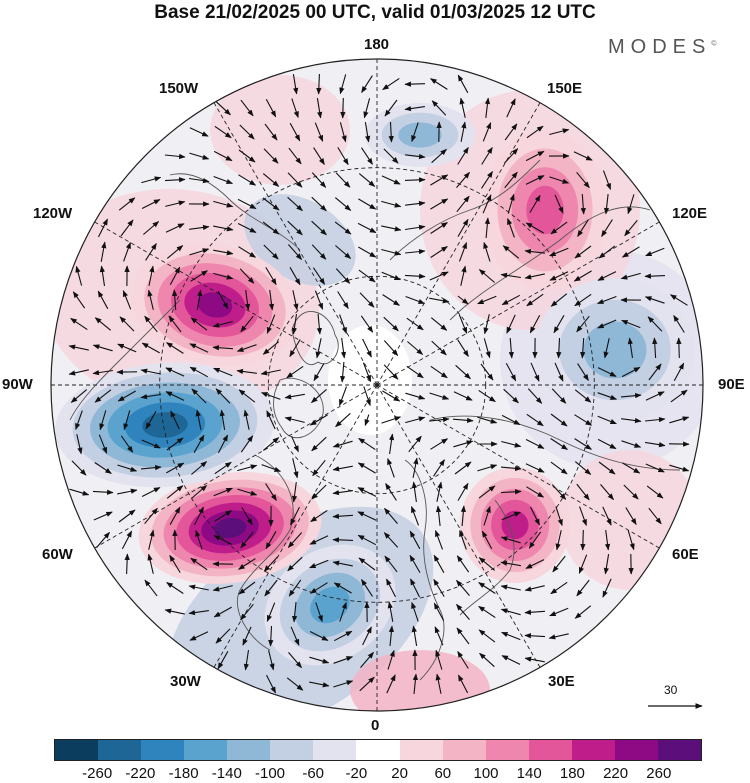  I want to click on colorbar-tick-label: 220, so click(616, 773).